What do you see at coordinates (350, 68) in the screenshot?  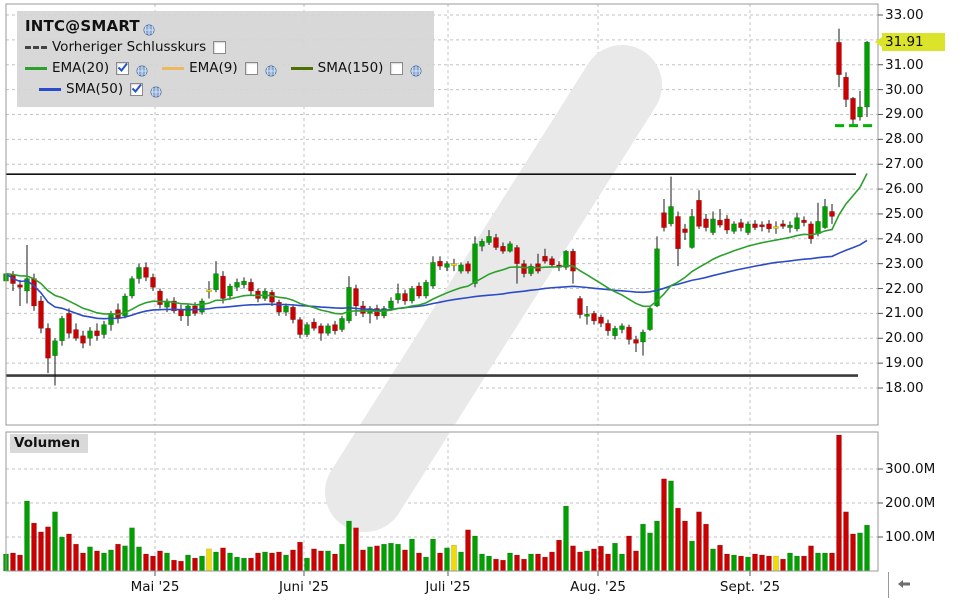 I see `sma150-label: SMA(150)` at bounding box center [350, 68].